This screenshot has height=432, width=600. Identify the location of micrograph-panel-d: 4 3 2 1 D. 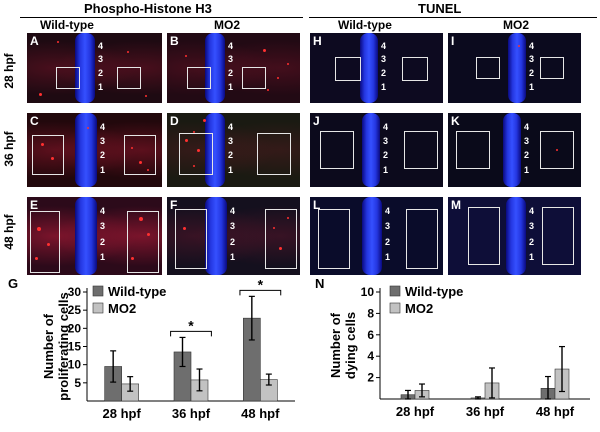
(233, 150).